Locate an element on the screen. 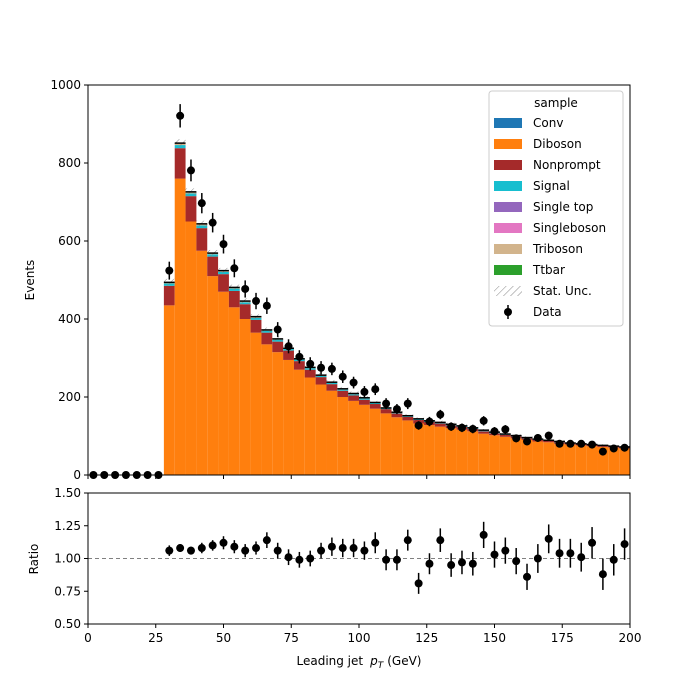 The image size is (700, 700). x-tick-label: 0 is located at coordinates (88, 638).